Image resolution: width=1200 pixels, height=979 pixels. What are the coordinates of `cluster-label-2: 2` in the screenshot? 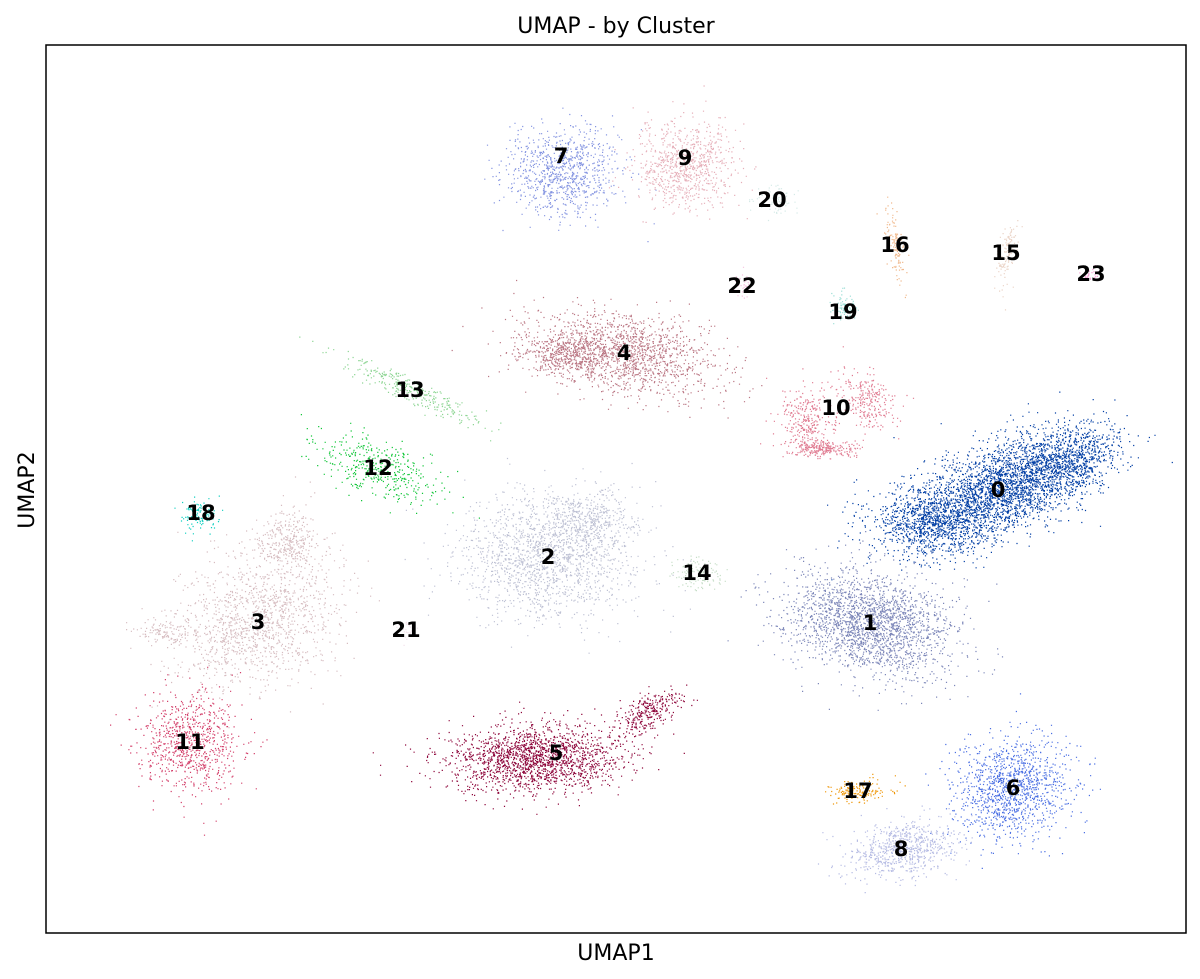 It's located at (548, 557).